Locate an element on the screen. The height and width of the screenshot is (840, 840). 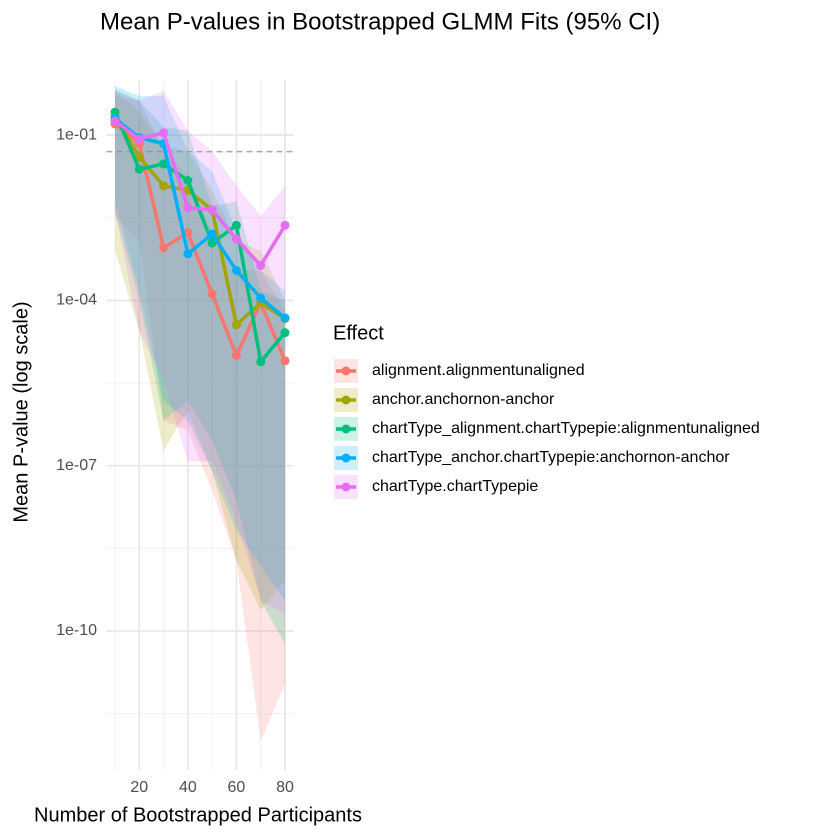
y-tick-label: 1e-01 is located at coordinates (76, 134).